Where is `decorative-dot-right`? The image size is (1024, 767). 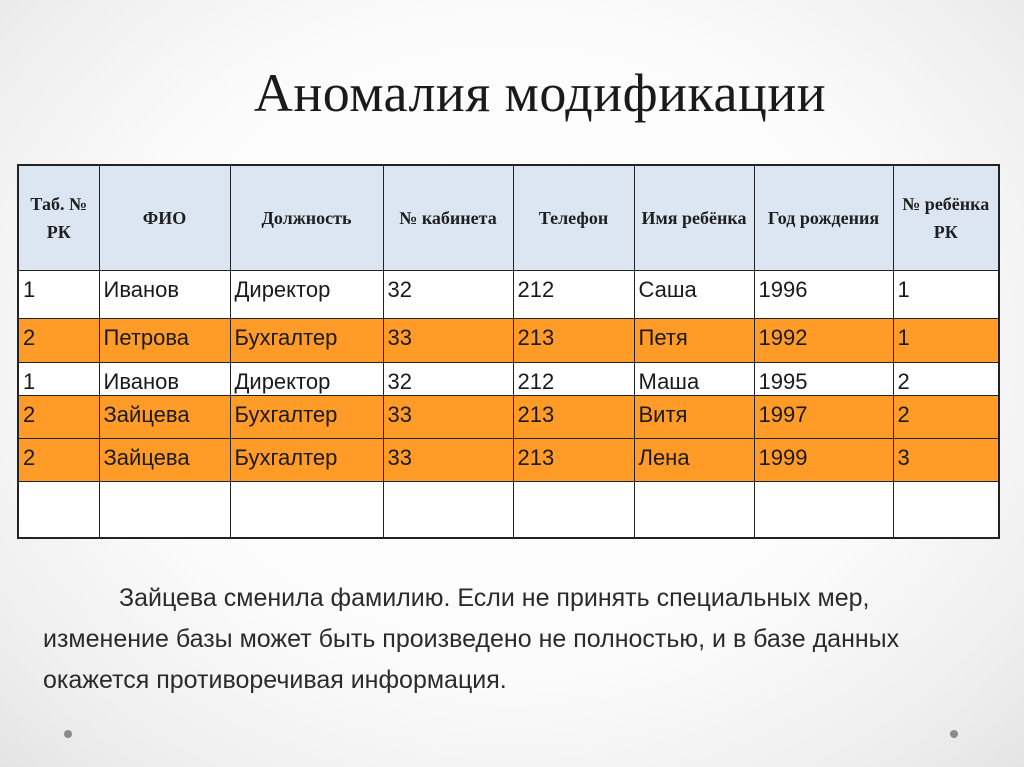 decorative-dot-right is located at coordinates (954, 734).